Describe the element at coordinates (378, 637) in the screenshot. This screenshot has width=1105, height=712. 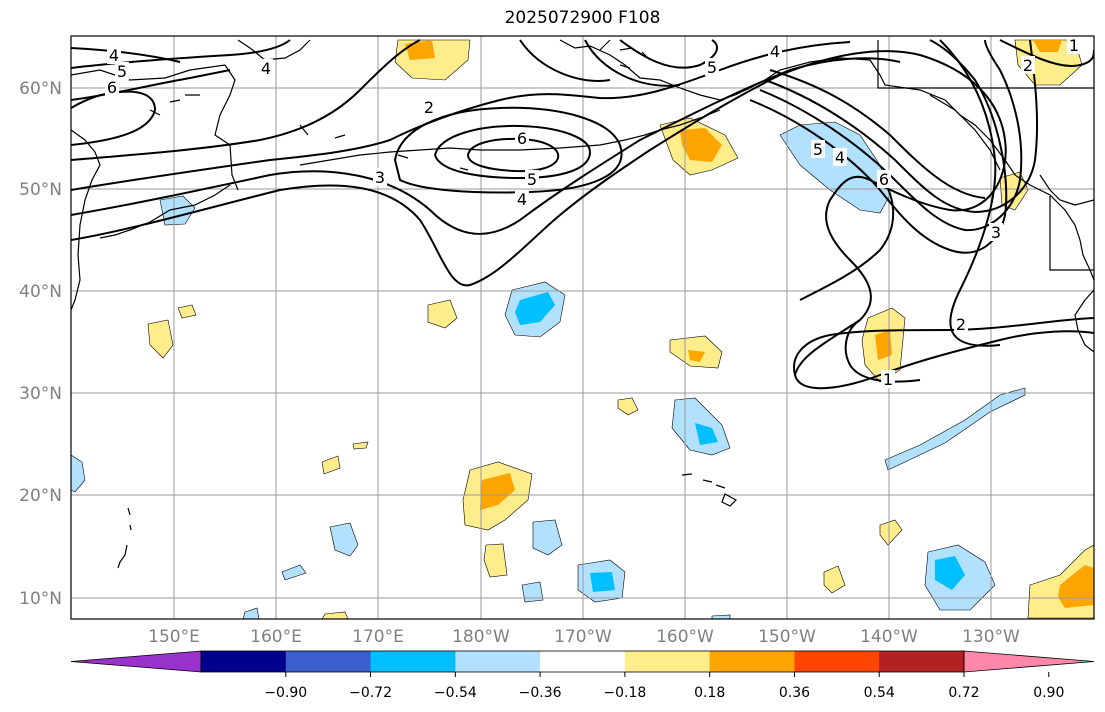
I see `longitude-tick-label: 170°E` at that location.